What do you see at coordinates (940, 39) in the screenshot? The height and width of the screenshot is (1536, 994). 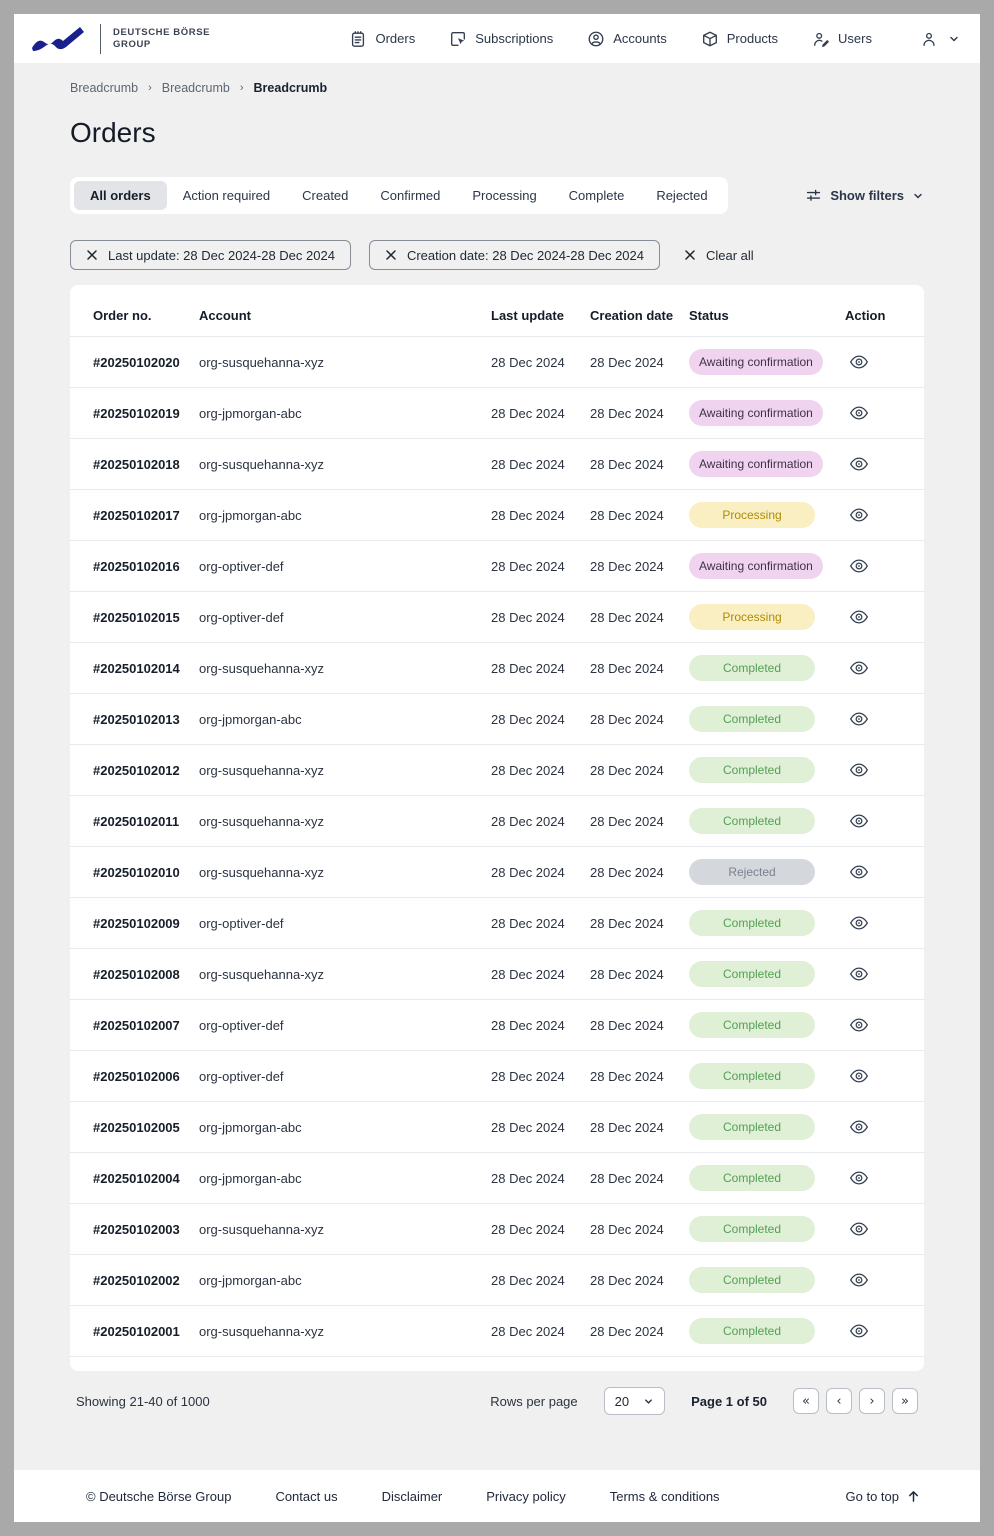 I see `profile-menu` at bounding box center [940, 39].